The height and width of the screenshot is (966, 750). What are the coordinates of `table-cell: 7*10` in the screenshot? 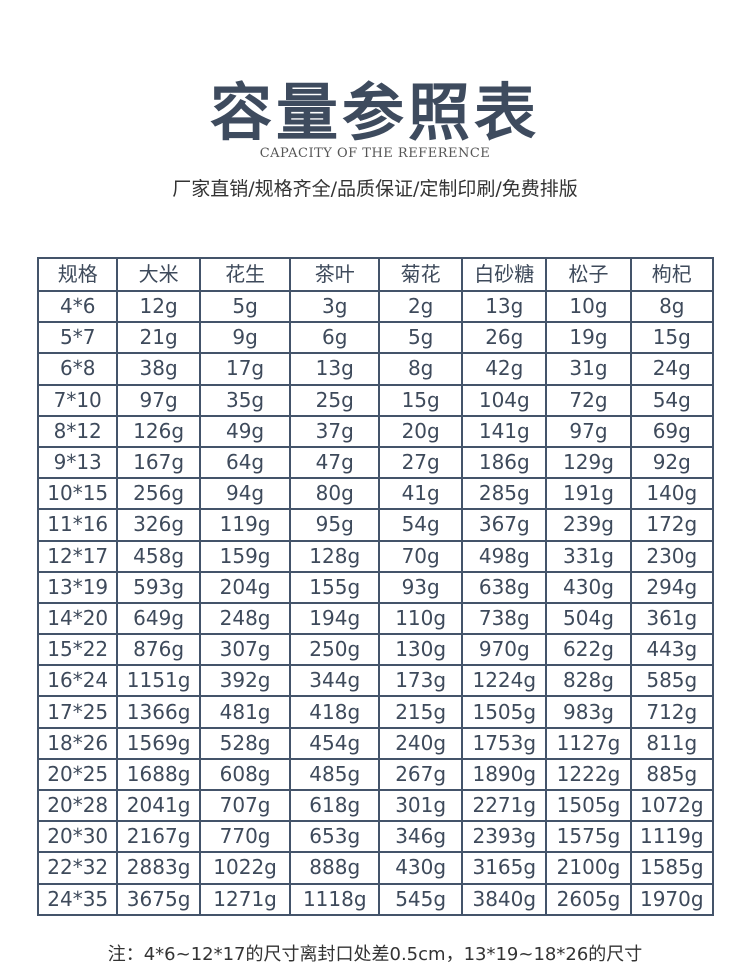 It's located at (77, 400).